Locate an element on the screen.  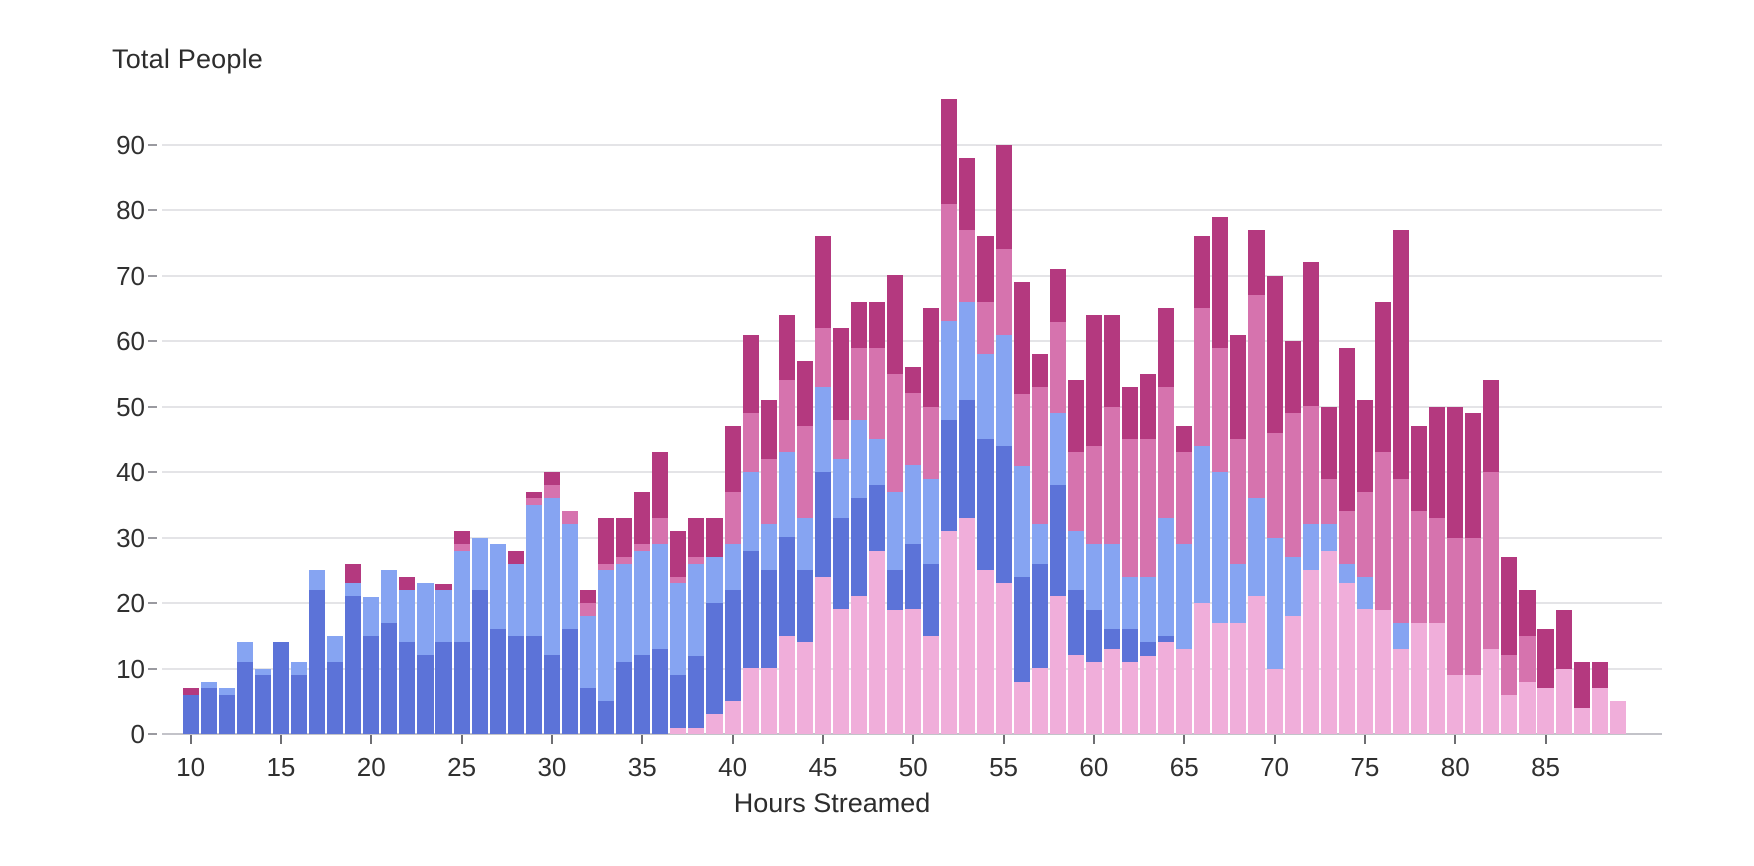
y-tick-label: 50 is located at coordinates (130, 406).